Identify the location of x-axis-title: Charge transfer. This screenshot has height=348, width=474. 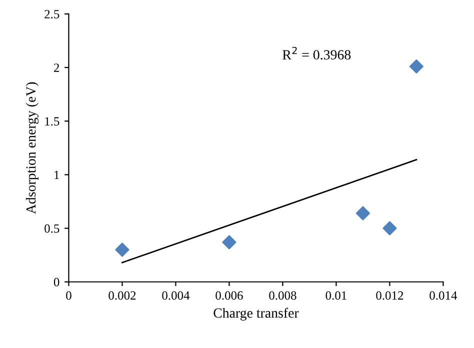
(256, 314).